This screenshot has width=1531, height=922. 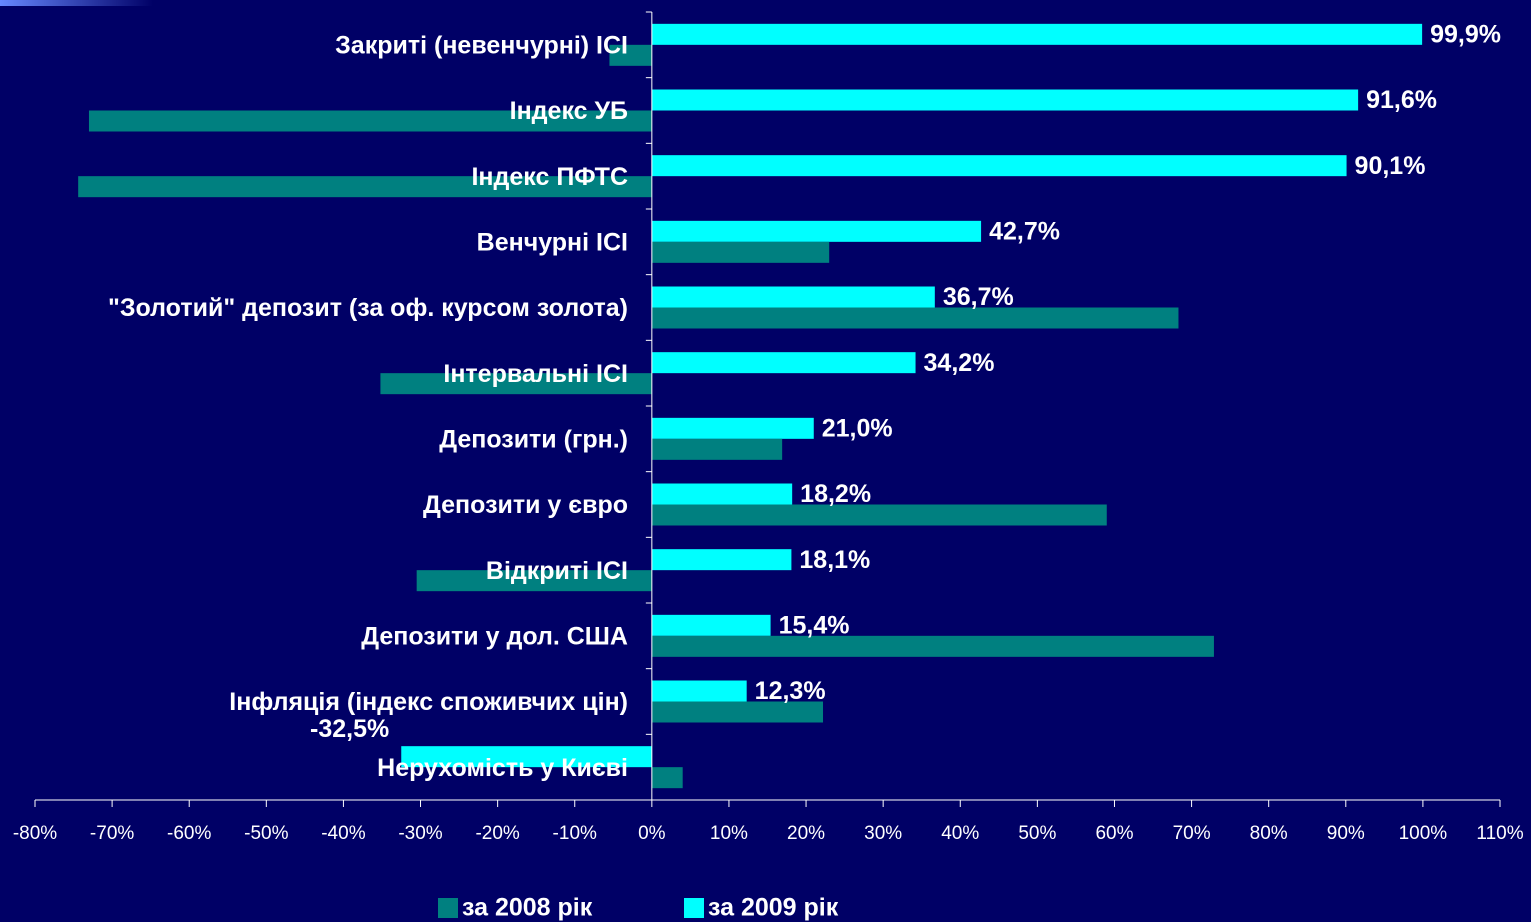 What do you see at coordinates (652, 833) in the screenshot?
I see `x-tick-label: 0%` at bounding box center [652, 833].